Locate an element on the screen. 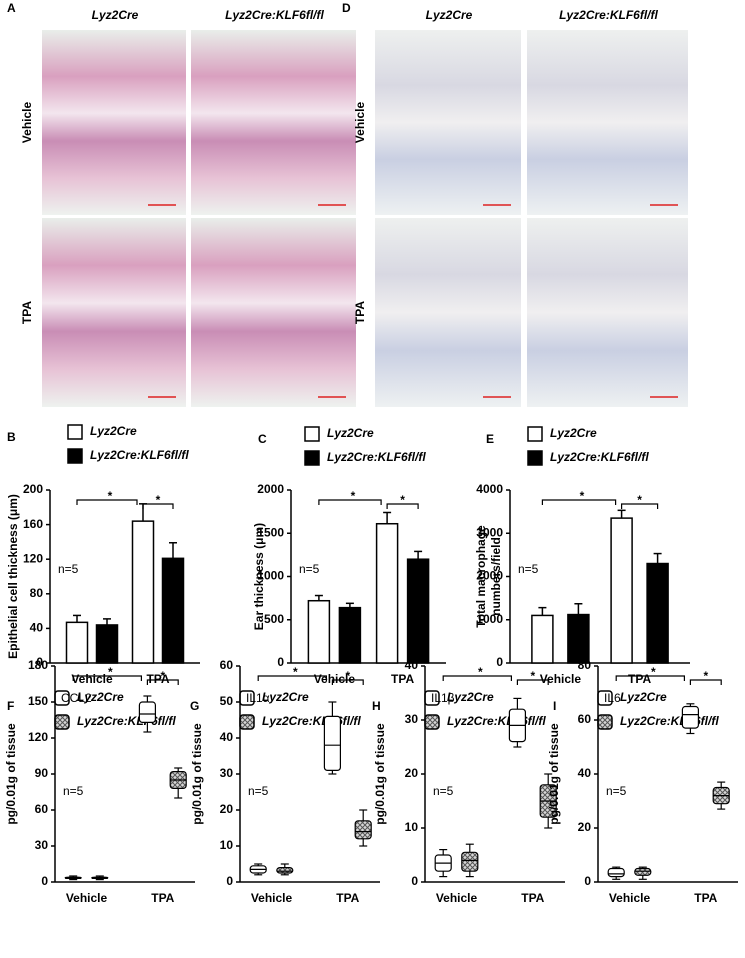 This screenshot has width=745, height=958. y-tick-label: 500 is located at coordinates (274, 619).